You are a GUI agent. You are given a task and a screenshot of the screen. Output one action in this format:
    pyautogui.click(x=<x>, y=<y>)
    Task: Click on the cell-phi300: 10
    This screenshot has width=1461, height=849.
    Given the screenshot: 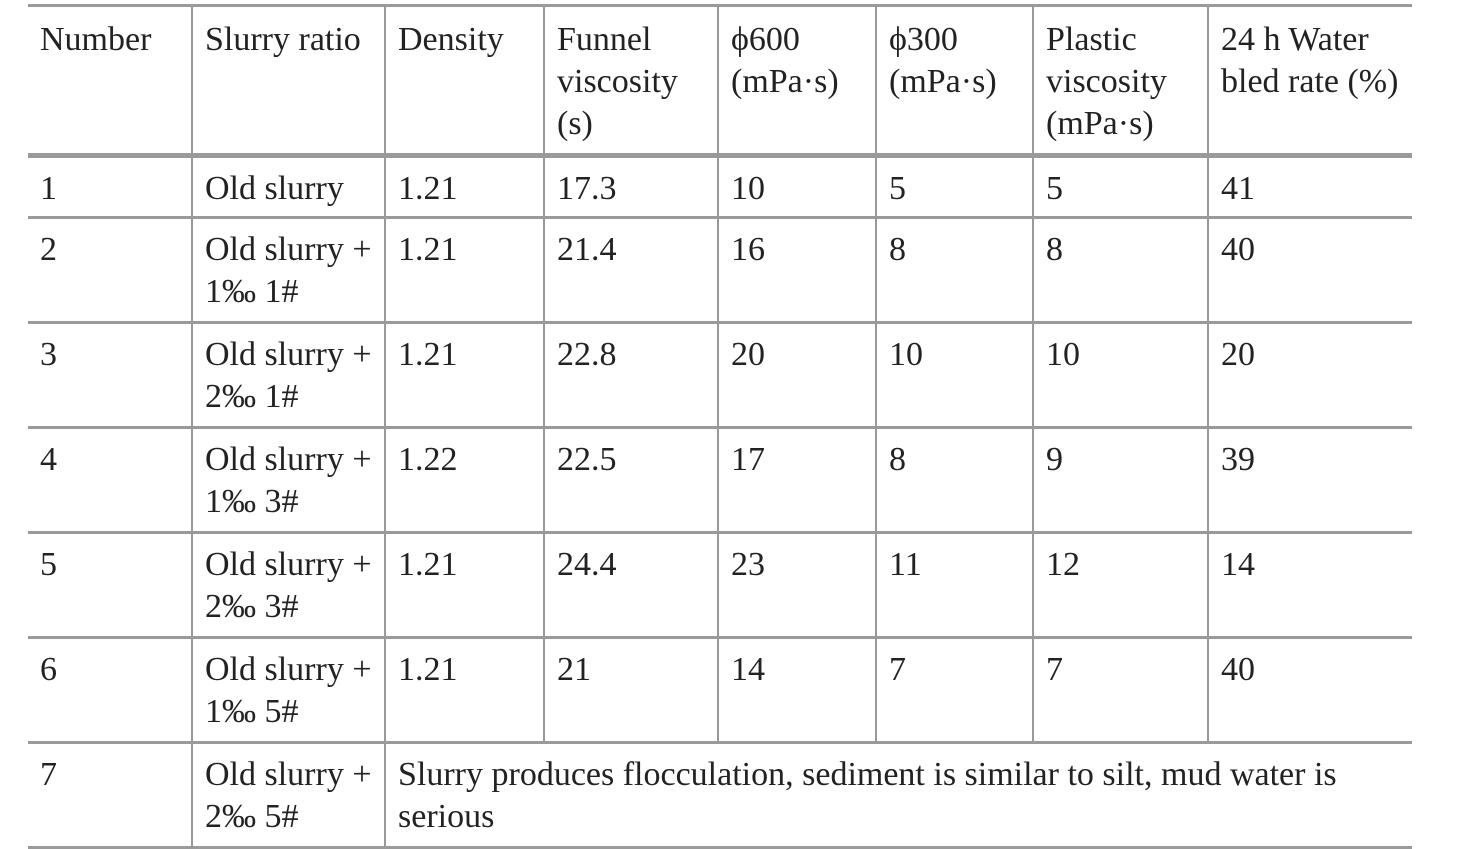 What is the action you would take?
    pyautogui.click(x=954, y=375)
    